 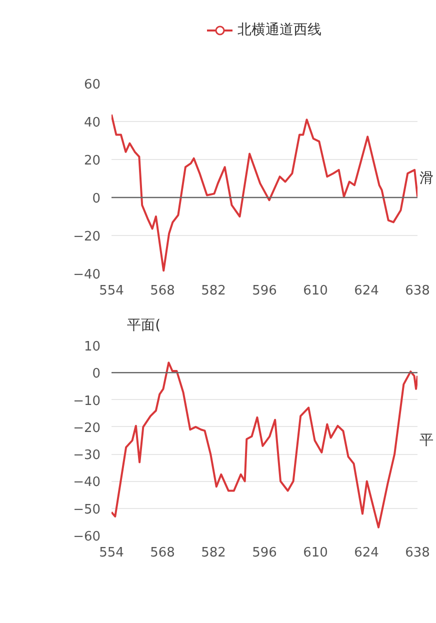 What do you see at coordinates (92, 123) in the screenshot?
I see `y-tick-label: 40` at bounding box center [92, 123].